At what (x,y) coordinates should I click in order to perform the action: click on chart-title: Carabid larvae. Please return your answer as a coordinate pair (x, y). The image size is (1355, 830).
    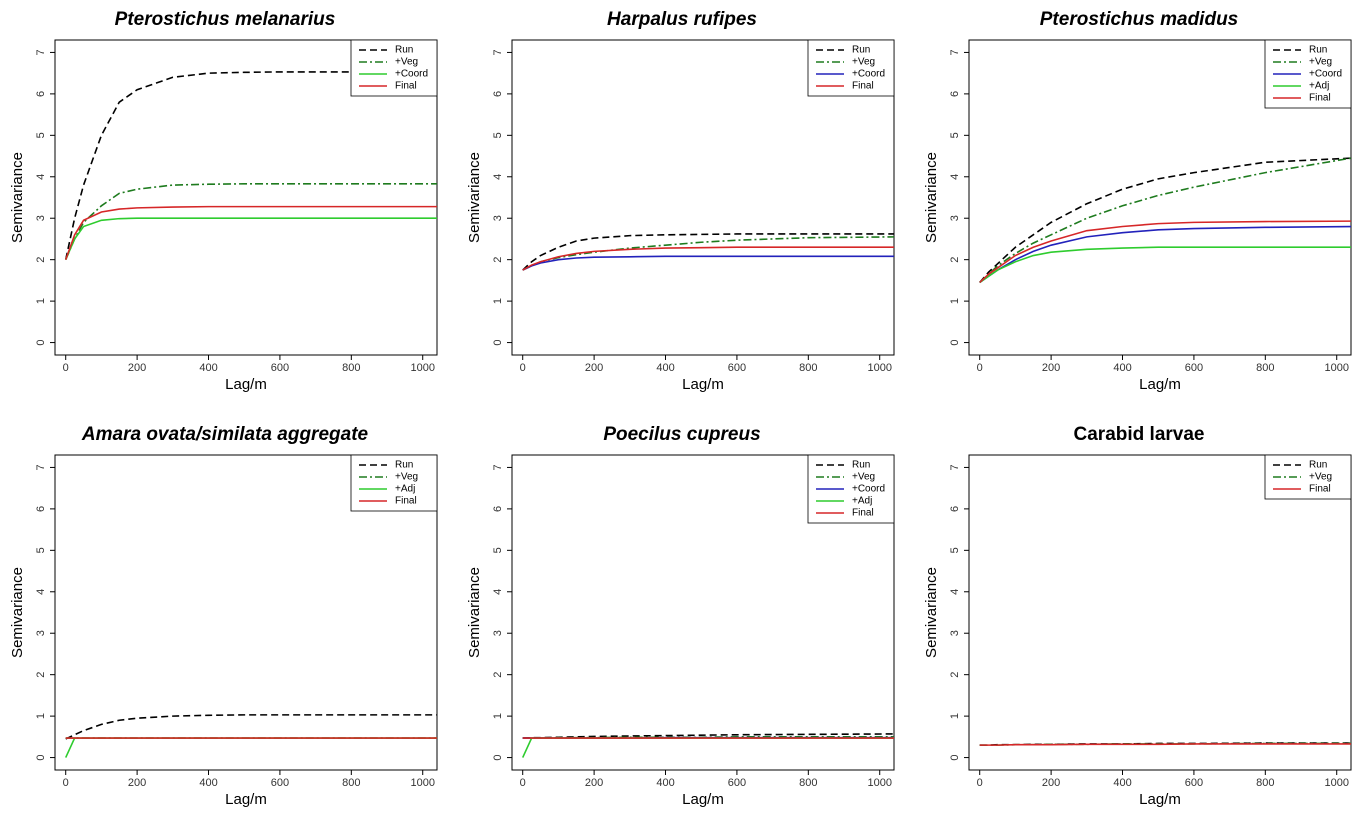
    Looking at the image, I should click on (1139, 434).